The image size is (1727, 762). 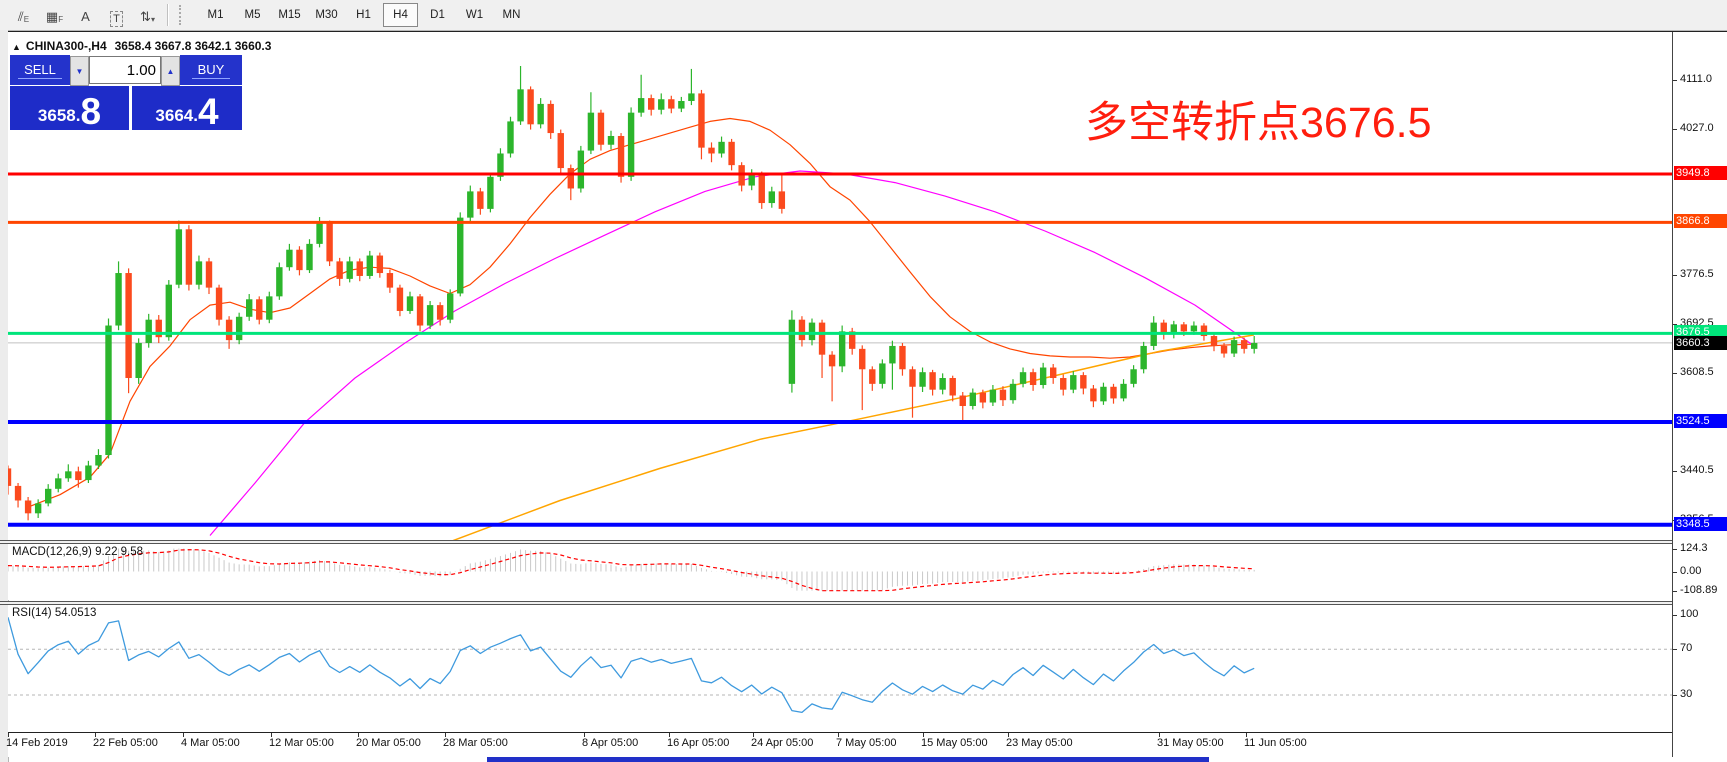 What do you see at coordinates (863, 542) in the screenshot?
I see `chart-macd-splitter` at bounding box center [863, 542].